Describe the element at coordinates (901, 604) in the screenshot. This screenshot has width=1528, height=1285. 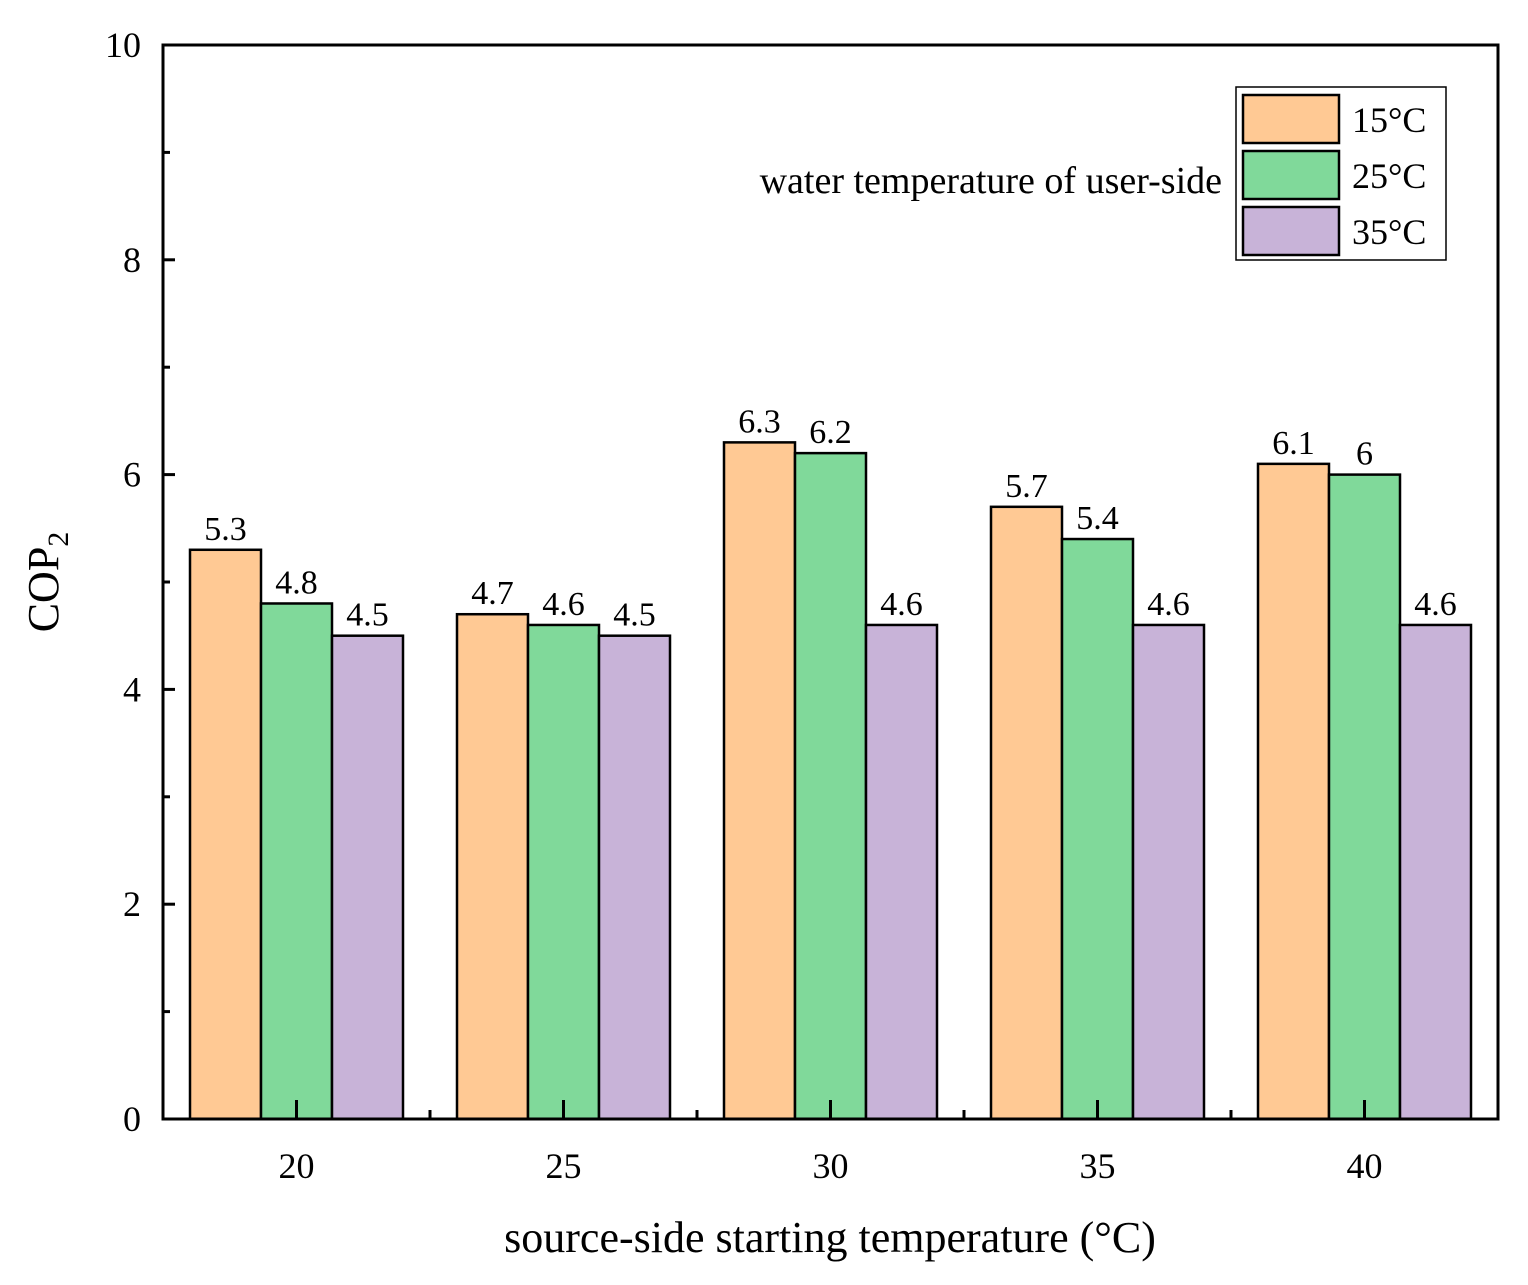
I see `data-label-35c-30: 4.6` at that location.